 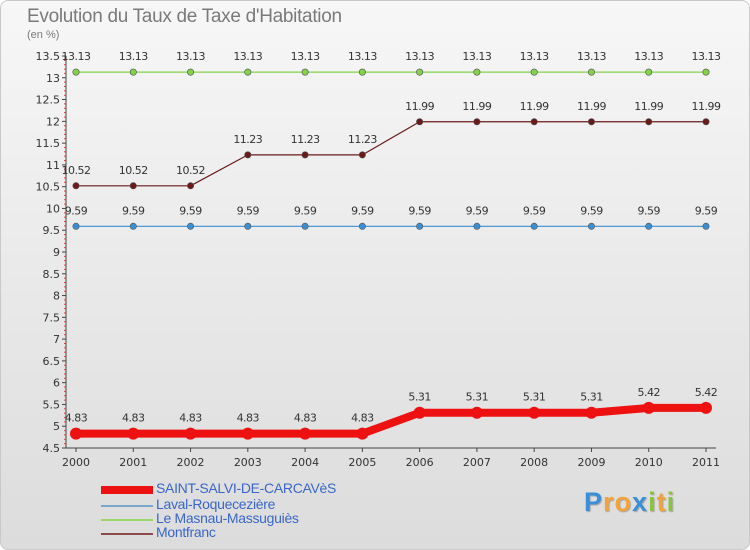 What do you see at coordinates (534, 462) in the screenshot?
I see `x-tick-label: 2008` at bounding box center [534, 462].